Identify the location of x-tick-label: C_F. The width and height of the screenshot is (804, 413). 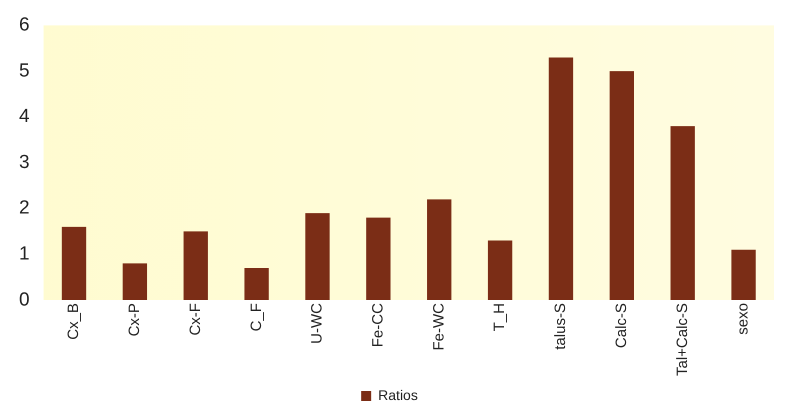
(256, 317).